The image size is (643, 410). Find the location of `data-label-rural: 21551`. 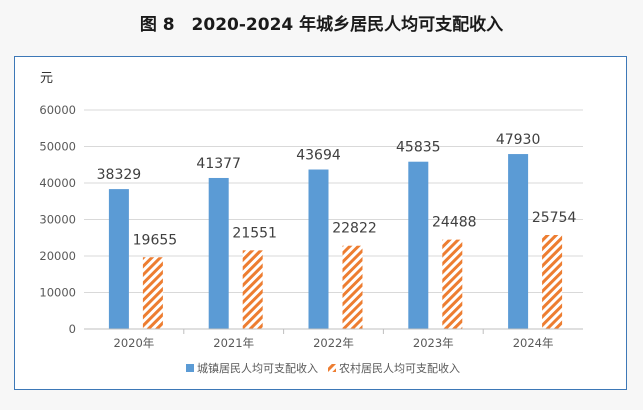

data-label-rural: 21551 is located at coordinates (254, 233).